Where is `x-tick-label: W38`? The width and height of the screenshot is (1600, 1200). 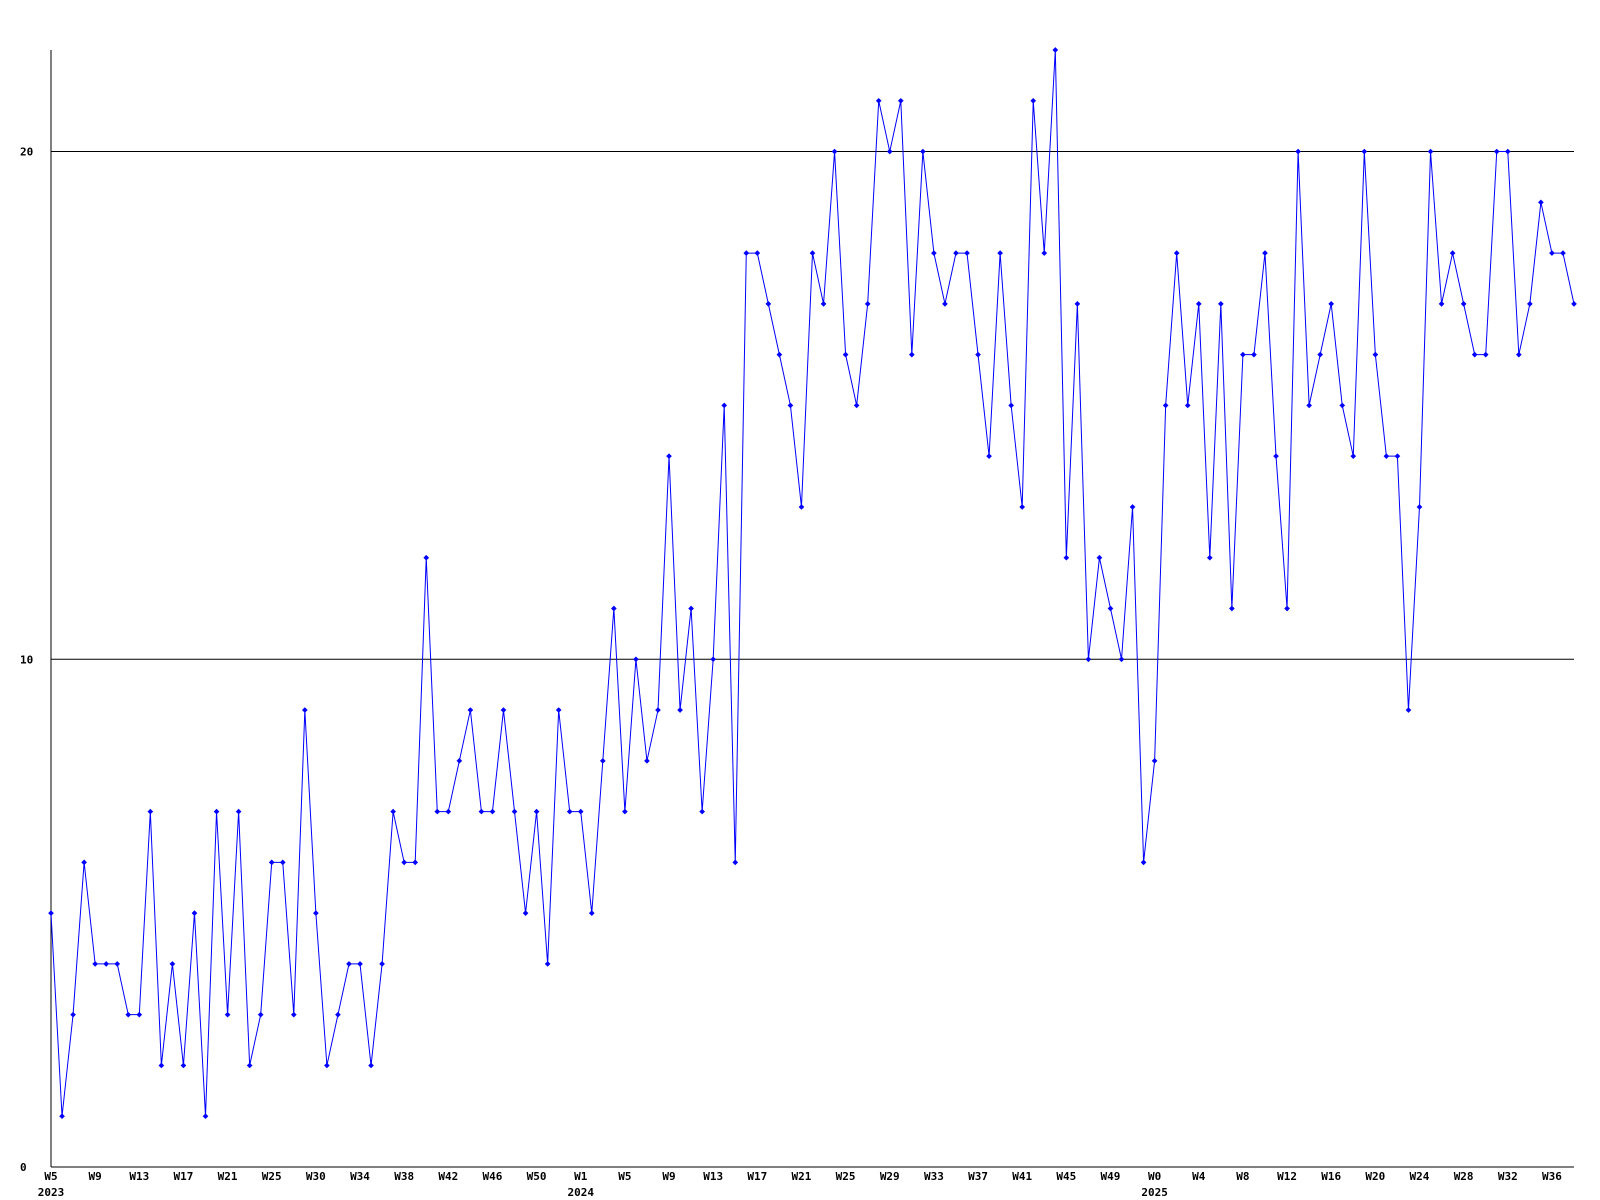 x-tick-label: W38 is located at coordinates (404, 1176).